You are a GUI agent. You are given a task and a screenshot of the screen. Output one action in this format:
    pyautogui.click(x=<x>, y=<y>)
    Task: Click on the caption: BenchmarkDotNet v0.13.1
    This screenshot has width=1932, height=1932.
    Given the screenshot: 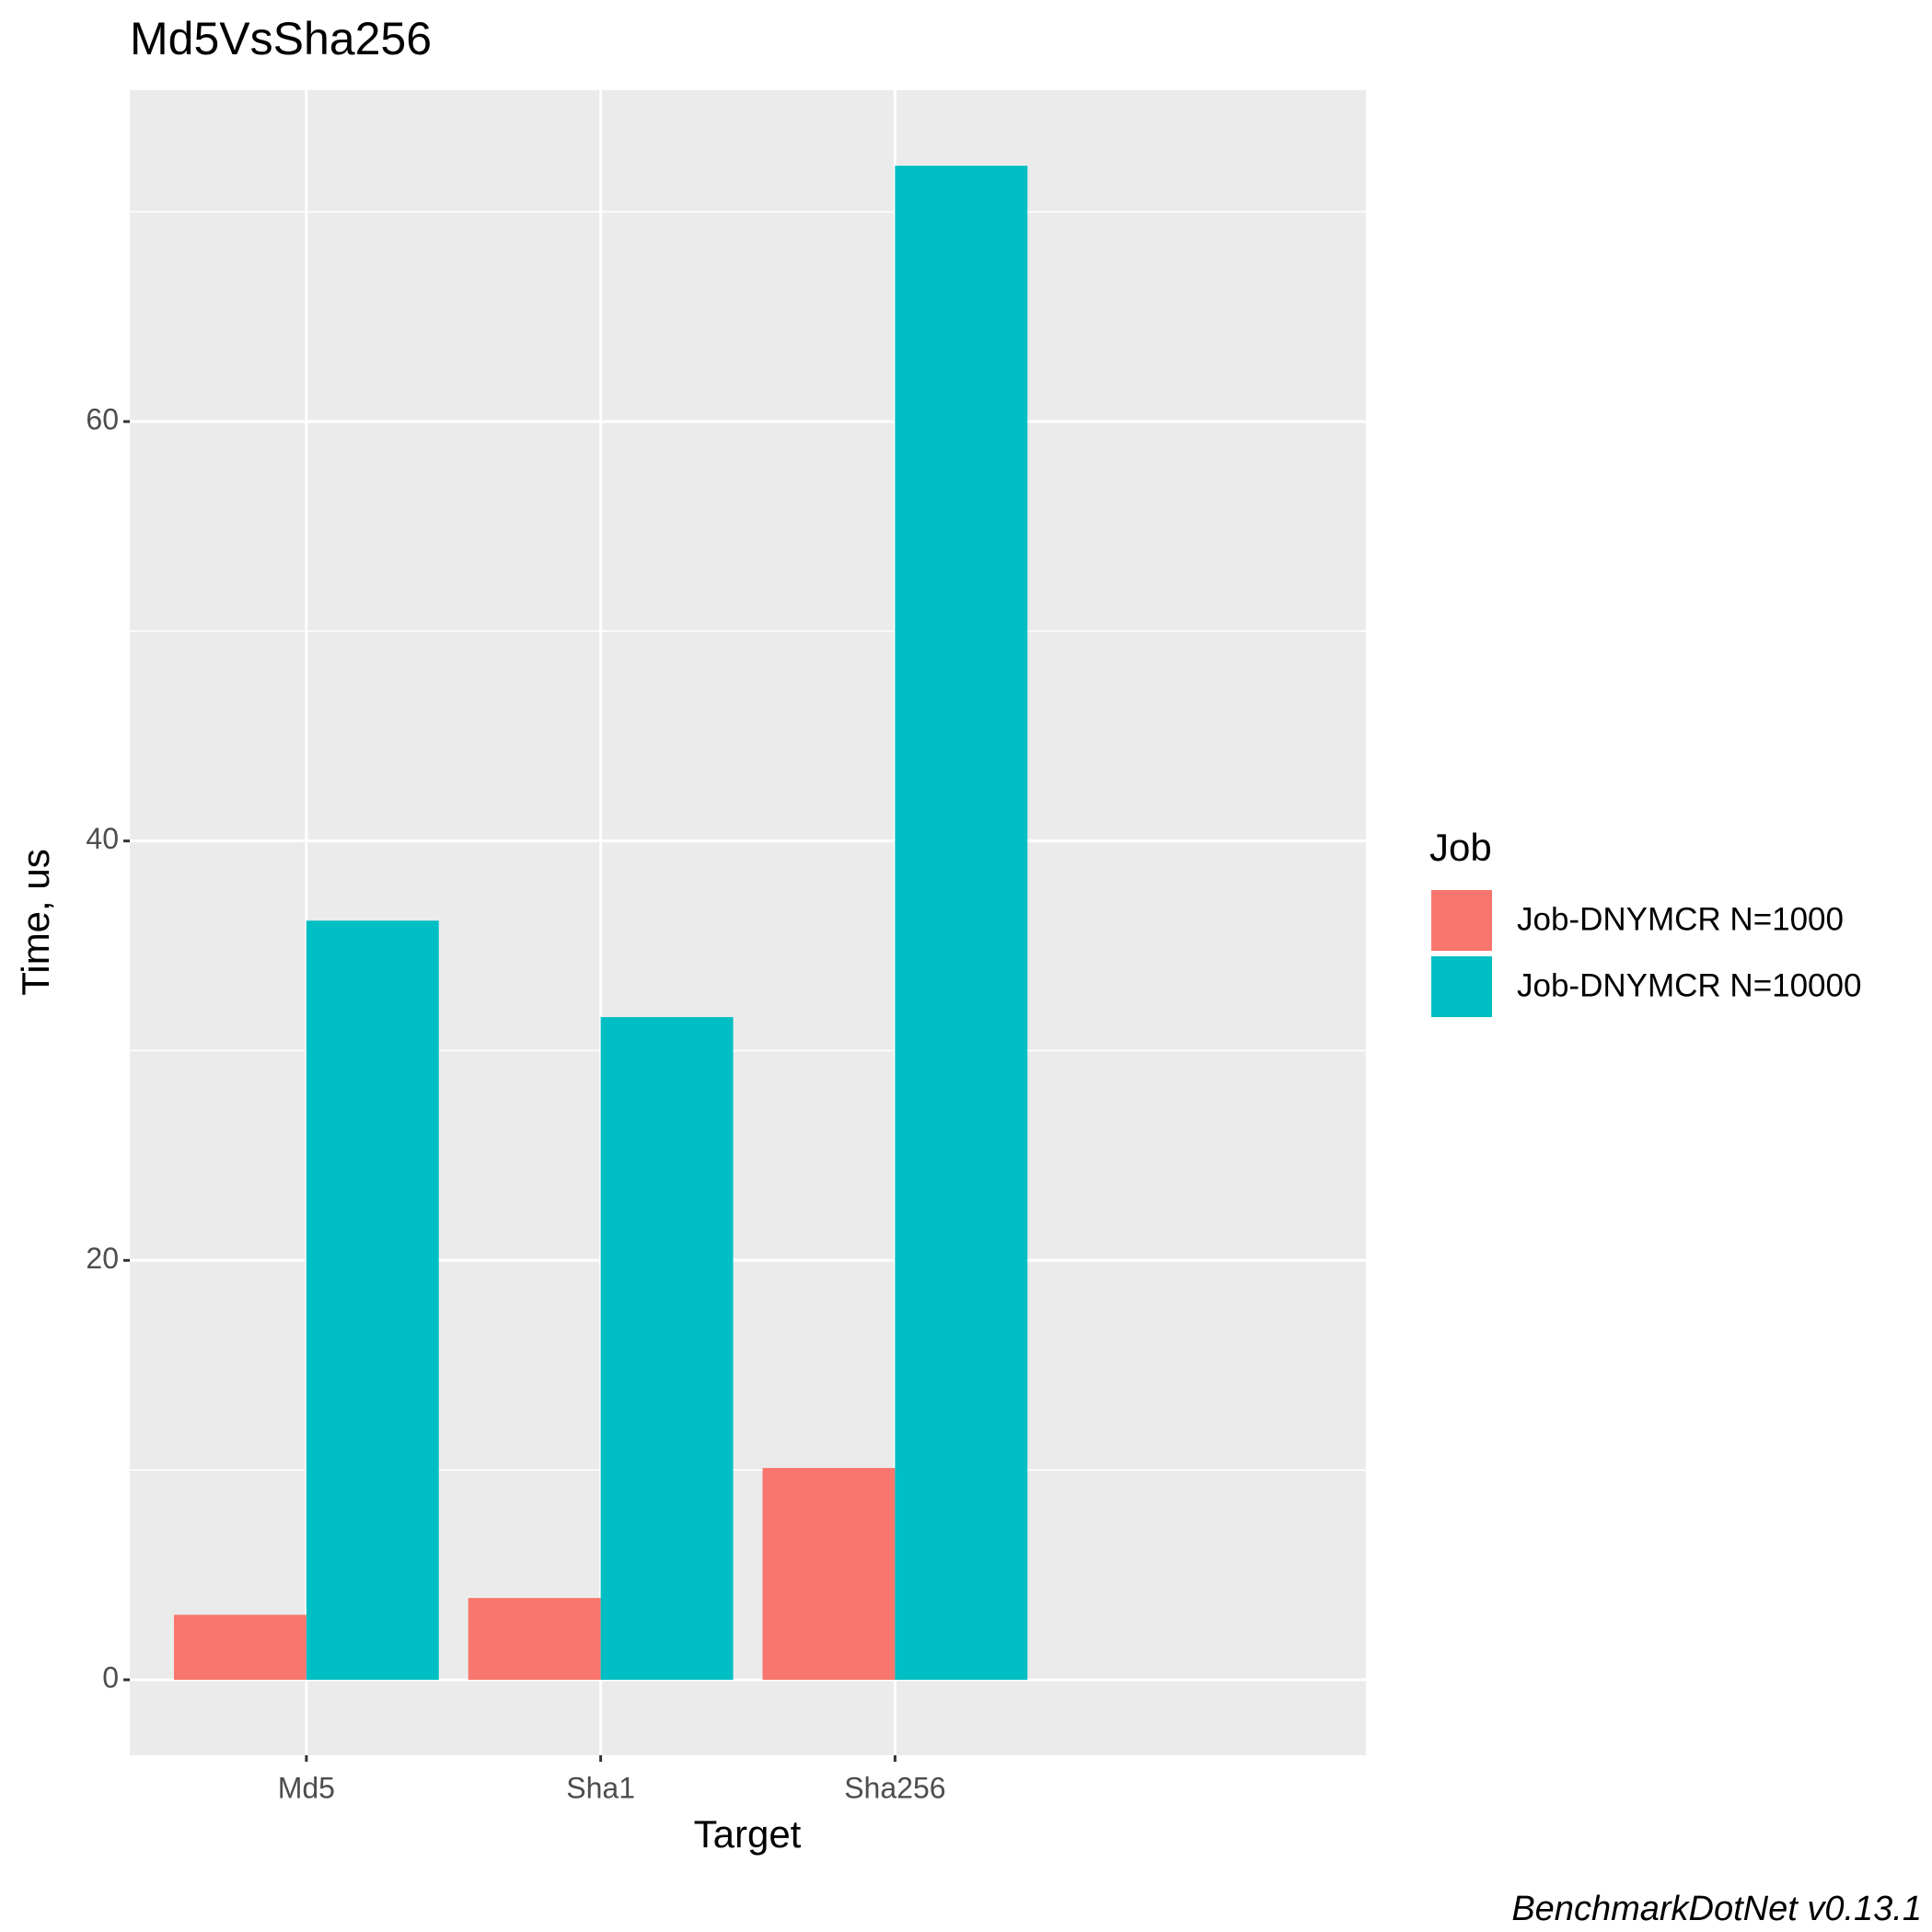 What is the action you would take?
    pyautogui.click(x=1717, y=1909)
    